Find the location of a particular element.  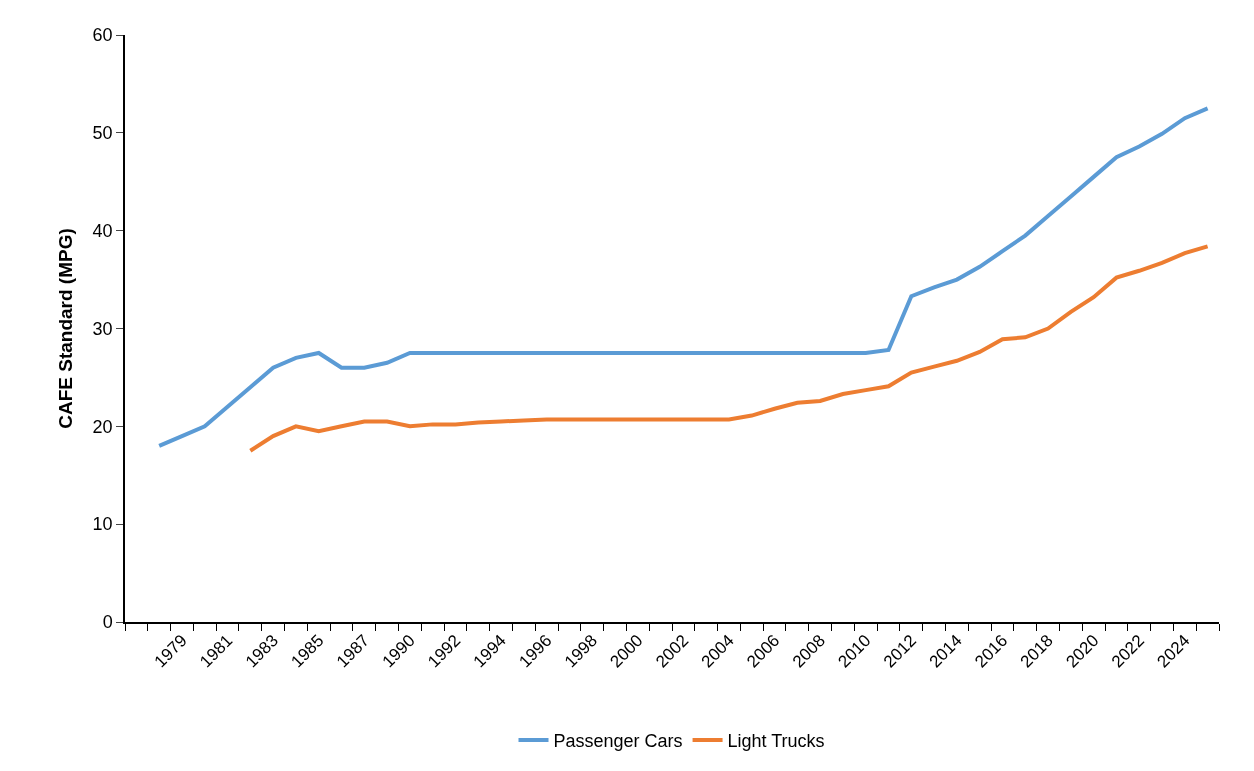

y-tick-label: 10 is located at coordinates (102, 524).